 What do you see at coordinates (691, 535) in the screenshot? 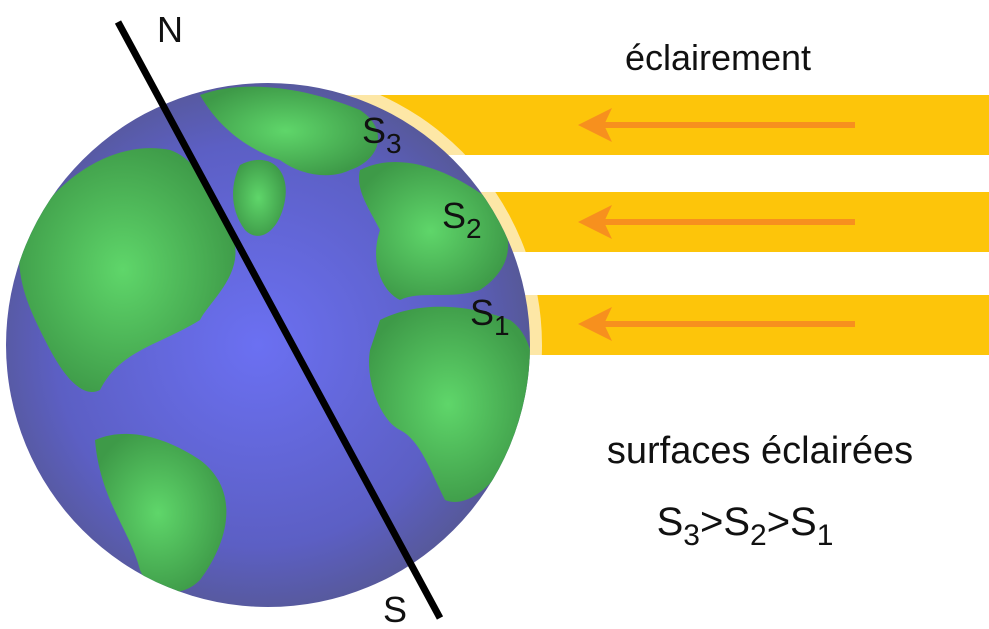
I see `term-index: 3` at bounding box center [691, 535].